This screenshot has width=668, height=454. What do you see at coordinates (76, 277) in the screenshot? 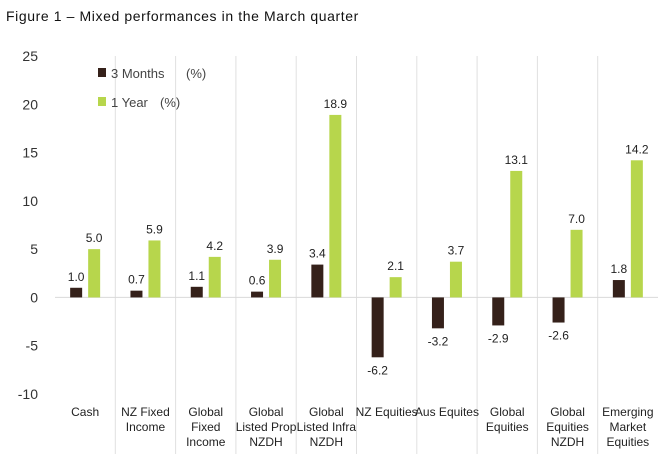
I see `data-label-3-months: 1.0` at bounding box center [76, 277].